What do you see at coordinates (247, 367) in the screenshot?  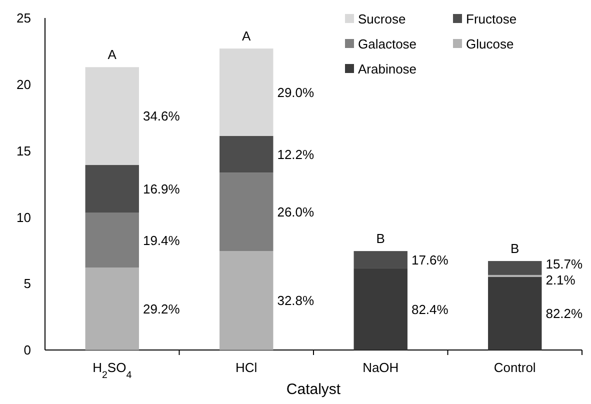 I see `x-tick-label: HCl` at bounding box center [247, 367].